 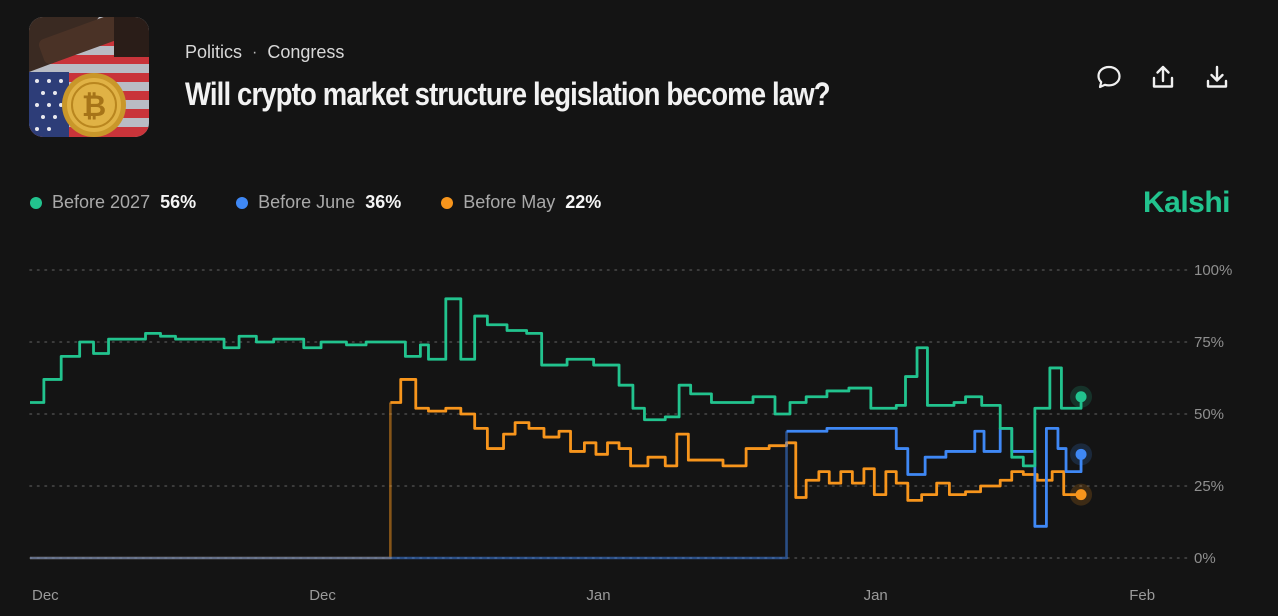 I want to click on y-tick-label: 100%, so click(x=1213, y=270).